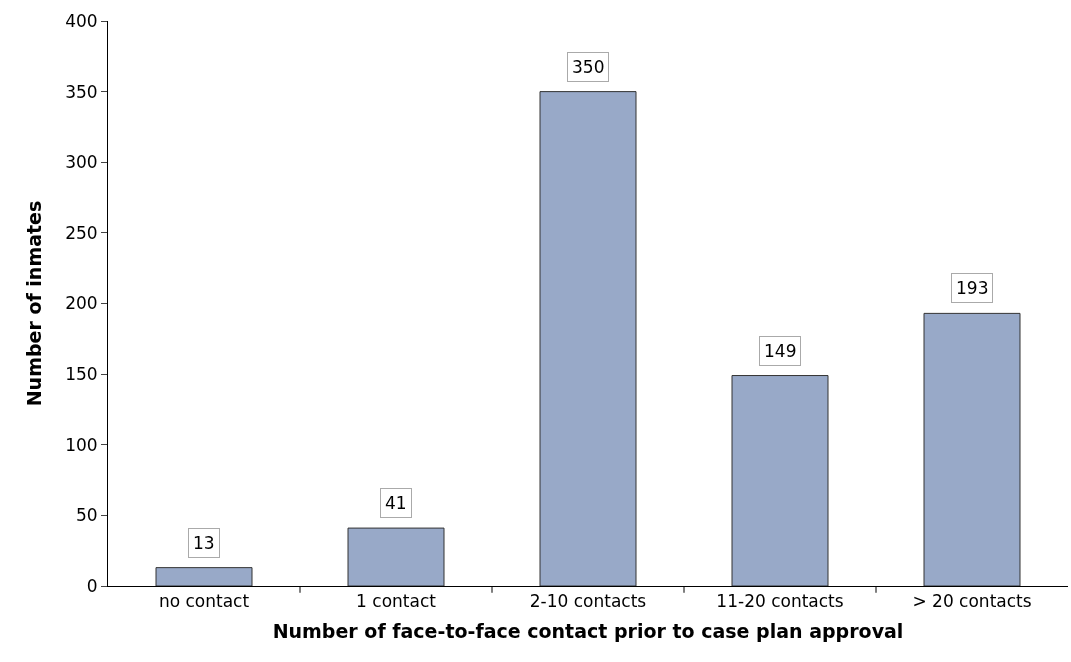 The image size is (1071, 662). What do you see at coordinates (81, 374) in the screenshot?
I see `y-tick-label: 150` at bounding box center [81, 374].